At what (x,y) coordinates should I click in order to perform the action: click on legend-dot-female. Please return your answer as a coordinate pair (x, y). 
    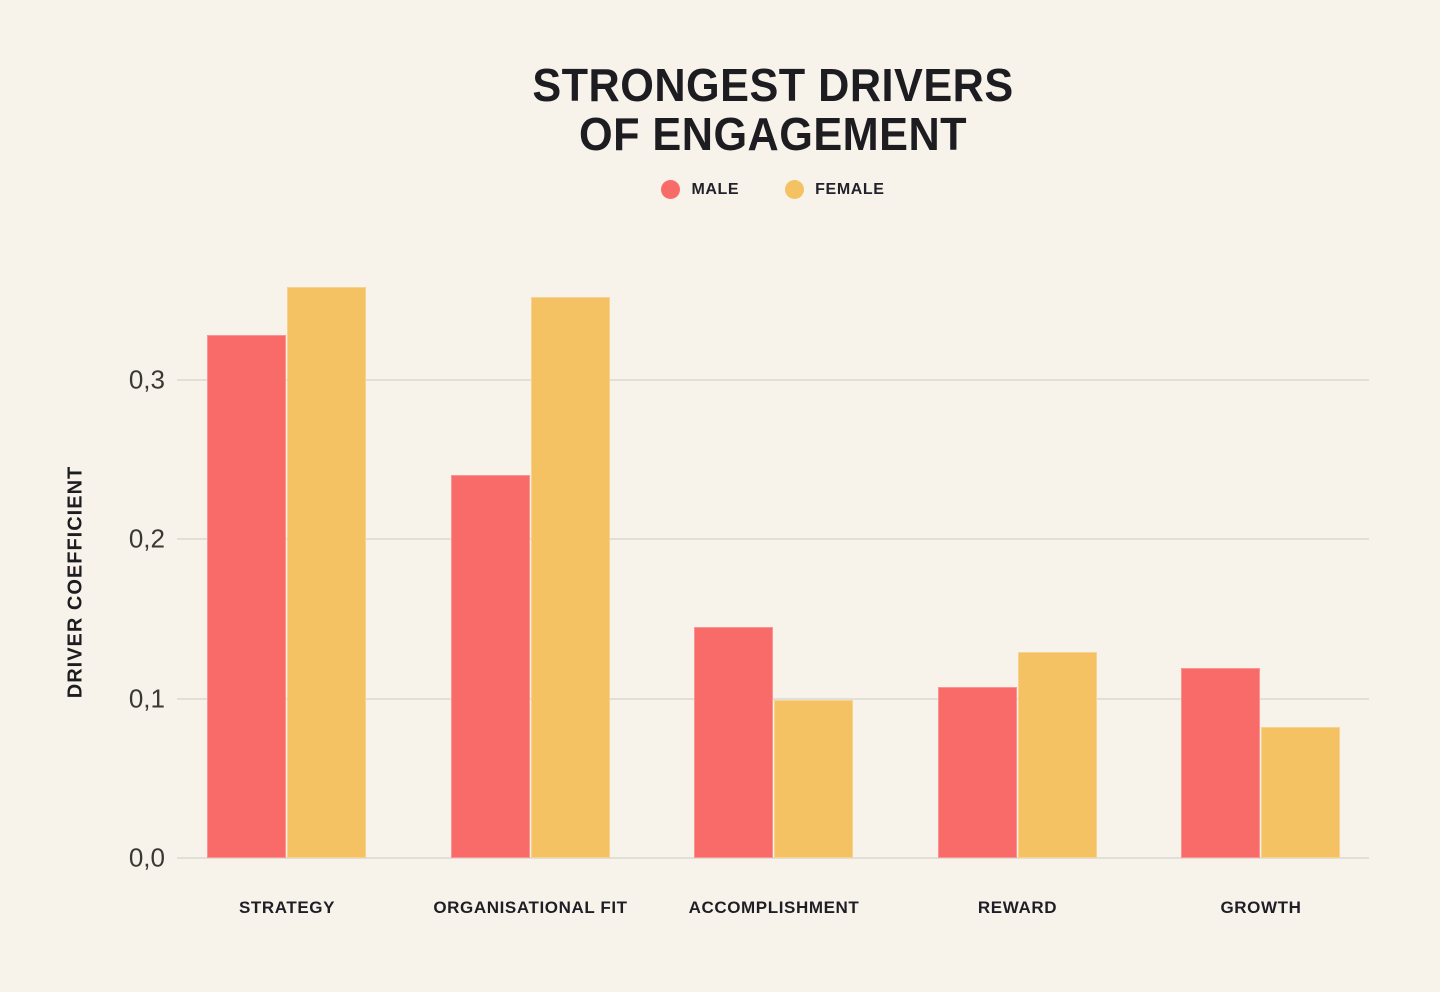
    Looking at the image, I should click on (795, 189).